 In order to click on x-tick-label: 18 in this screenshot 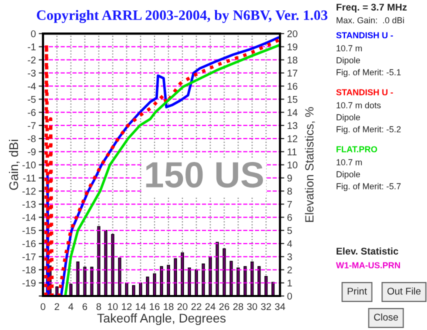, I will do `click(169, 306)`.